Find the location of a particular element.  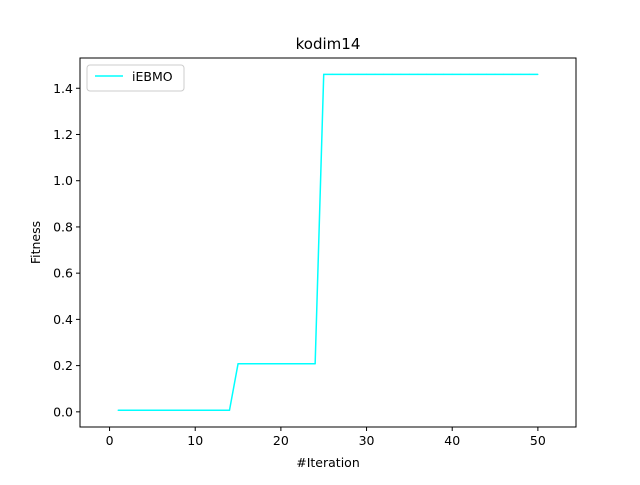

y-tick-label: 1.0 is located at coordinates (63, 180).